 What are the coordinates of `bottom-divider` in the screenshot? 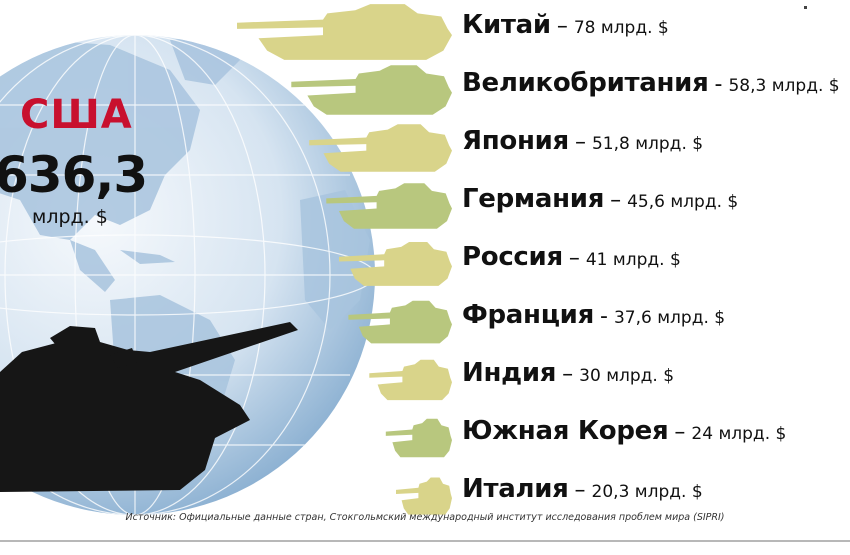 It's located at (425, 541).